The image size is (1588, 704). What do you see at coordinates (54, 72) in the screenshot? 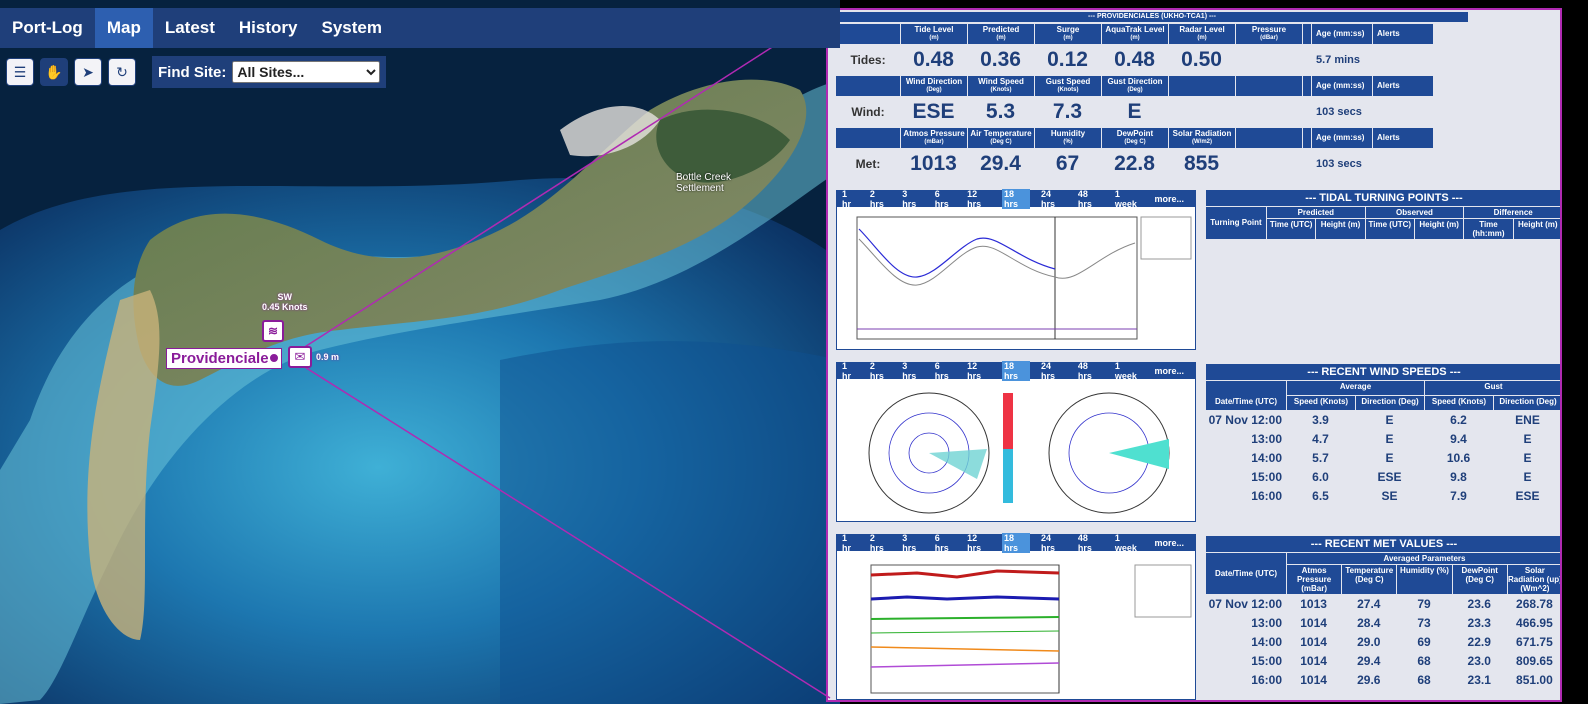
I see `pan-hand-icon: ✋` at bounding box center [54, 72].